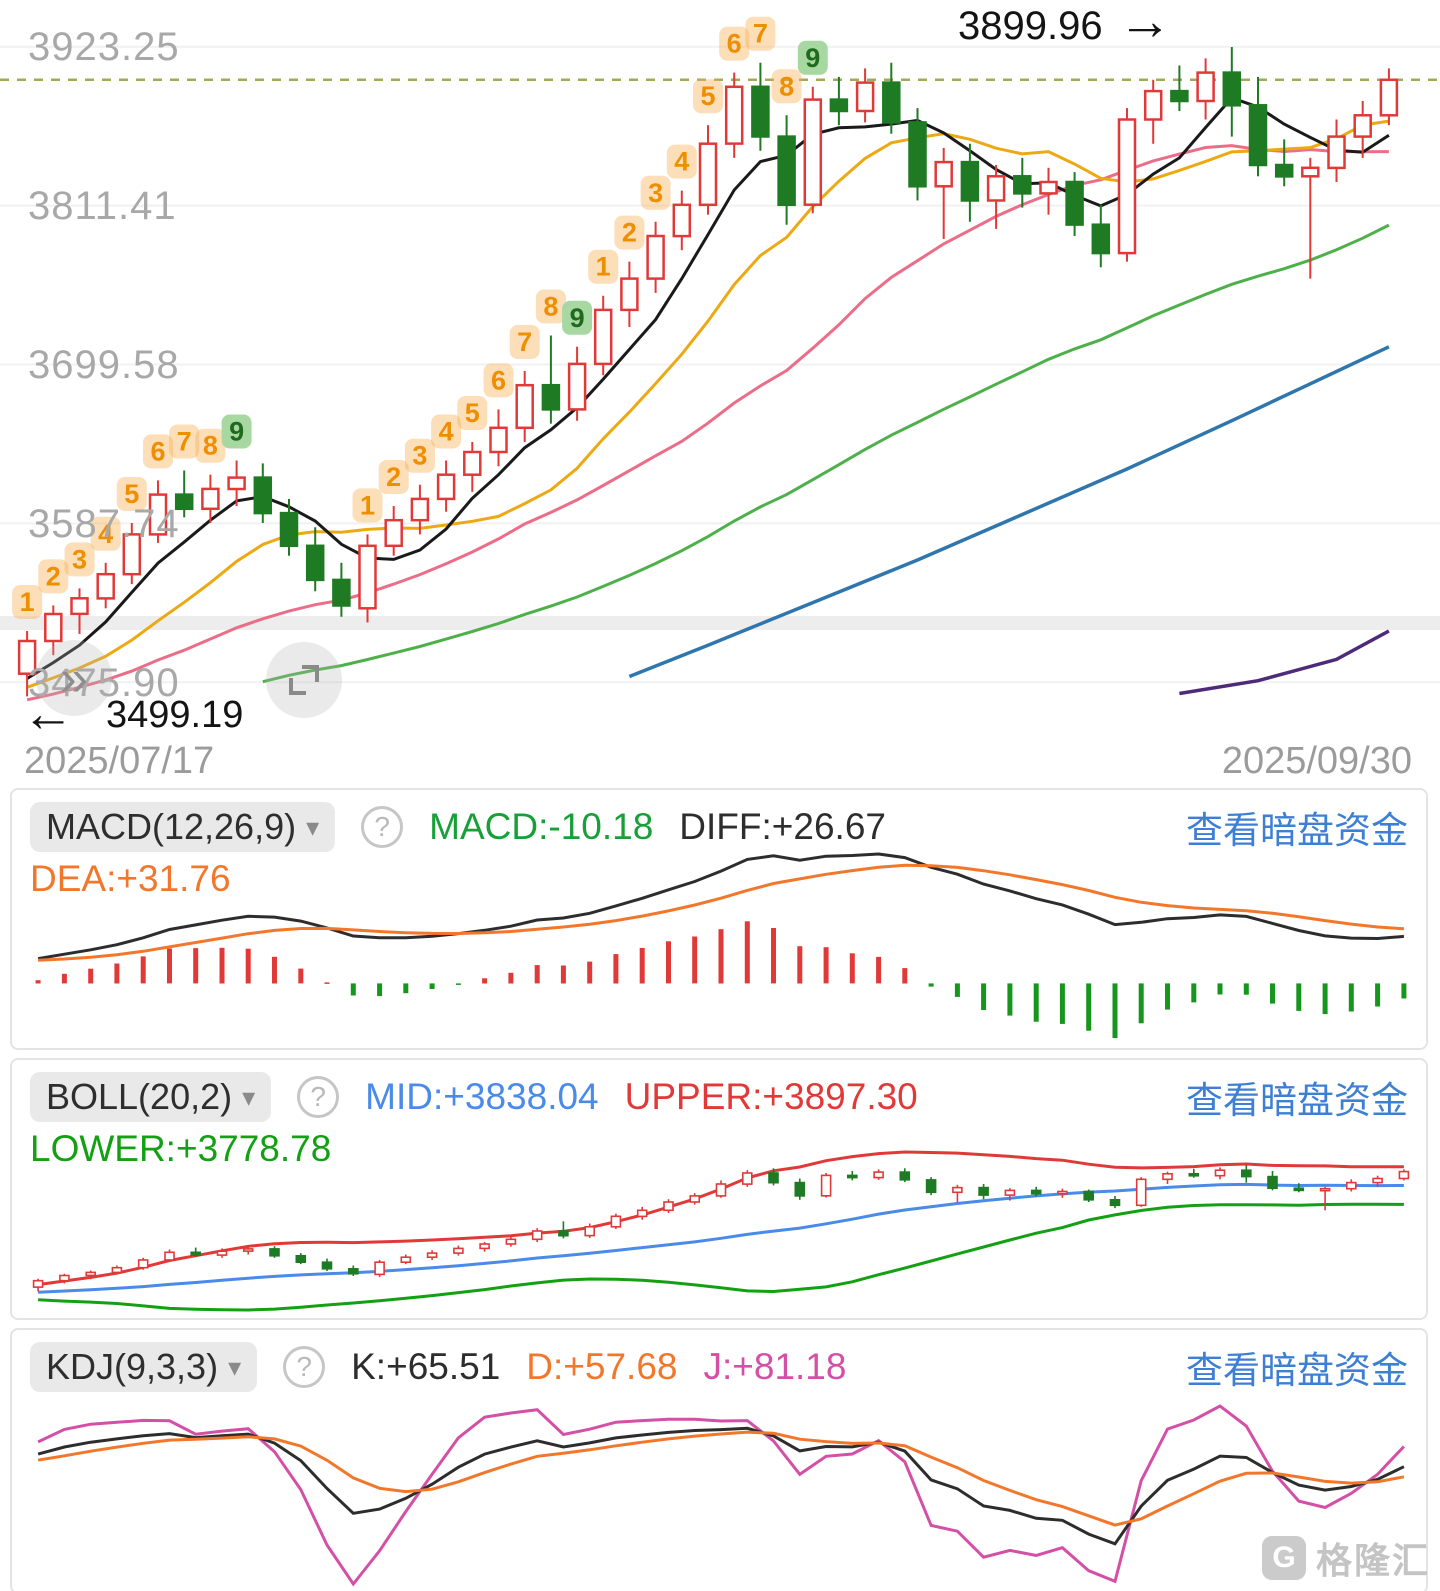 This screenshot has height=1591, width=1440. What do you see at coordinates (482, 1096) in the screenshot?
I see `mid-value: MID:+3838.04` at bounding box center [482, 1096].